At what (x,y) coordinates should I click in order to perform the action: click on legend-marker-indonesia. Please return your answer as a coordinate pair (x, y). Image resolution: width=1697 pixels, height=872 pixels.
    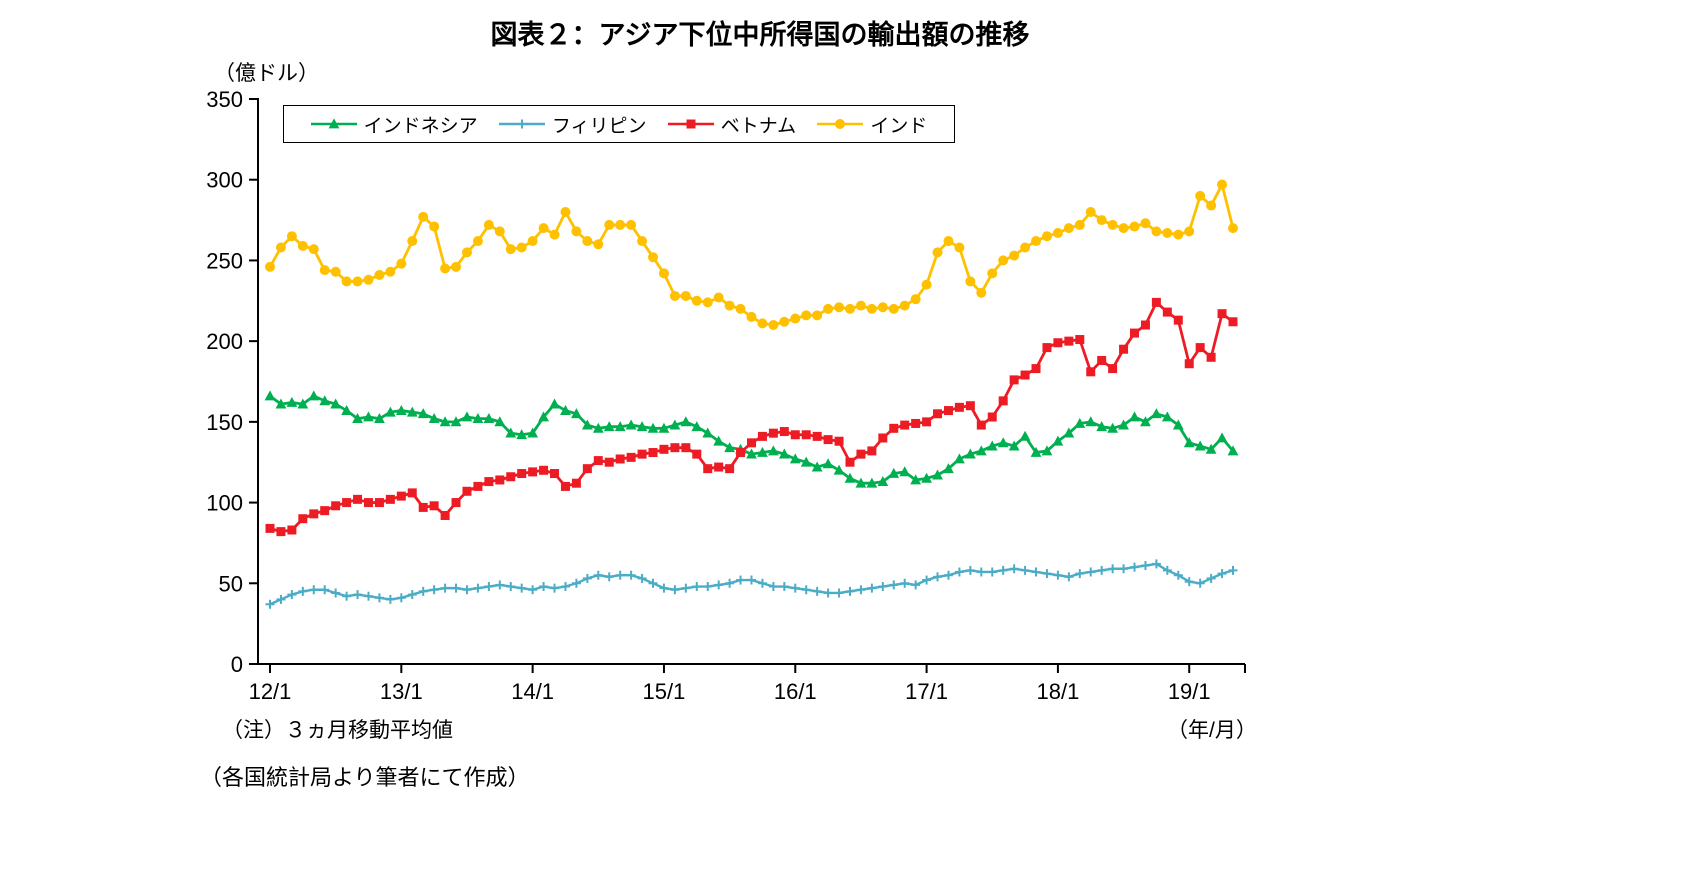
    Looking at the image, I should click on (334, 123).